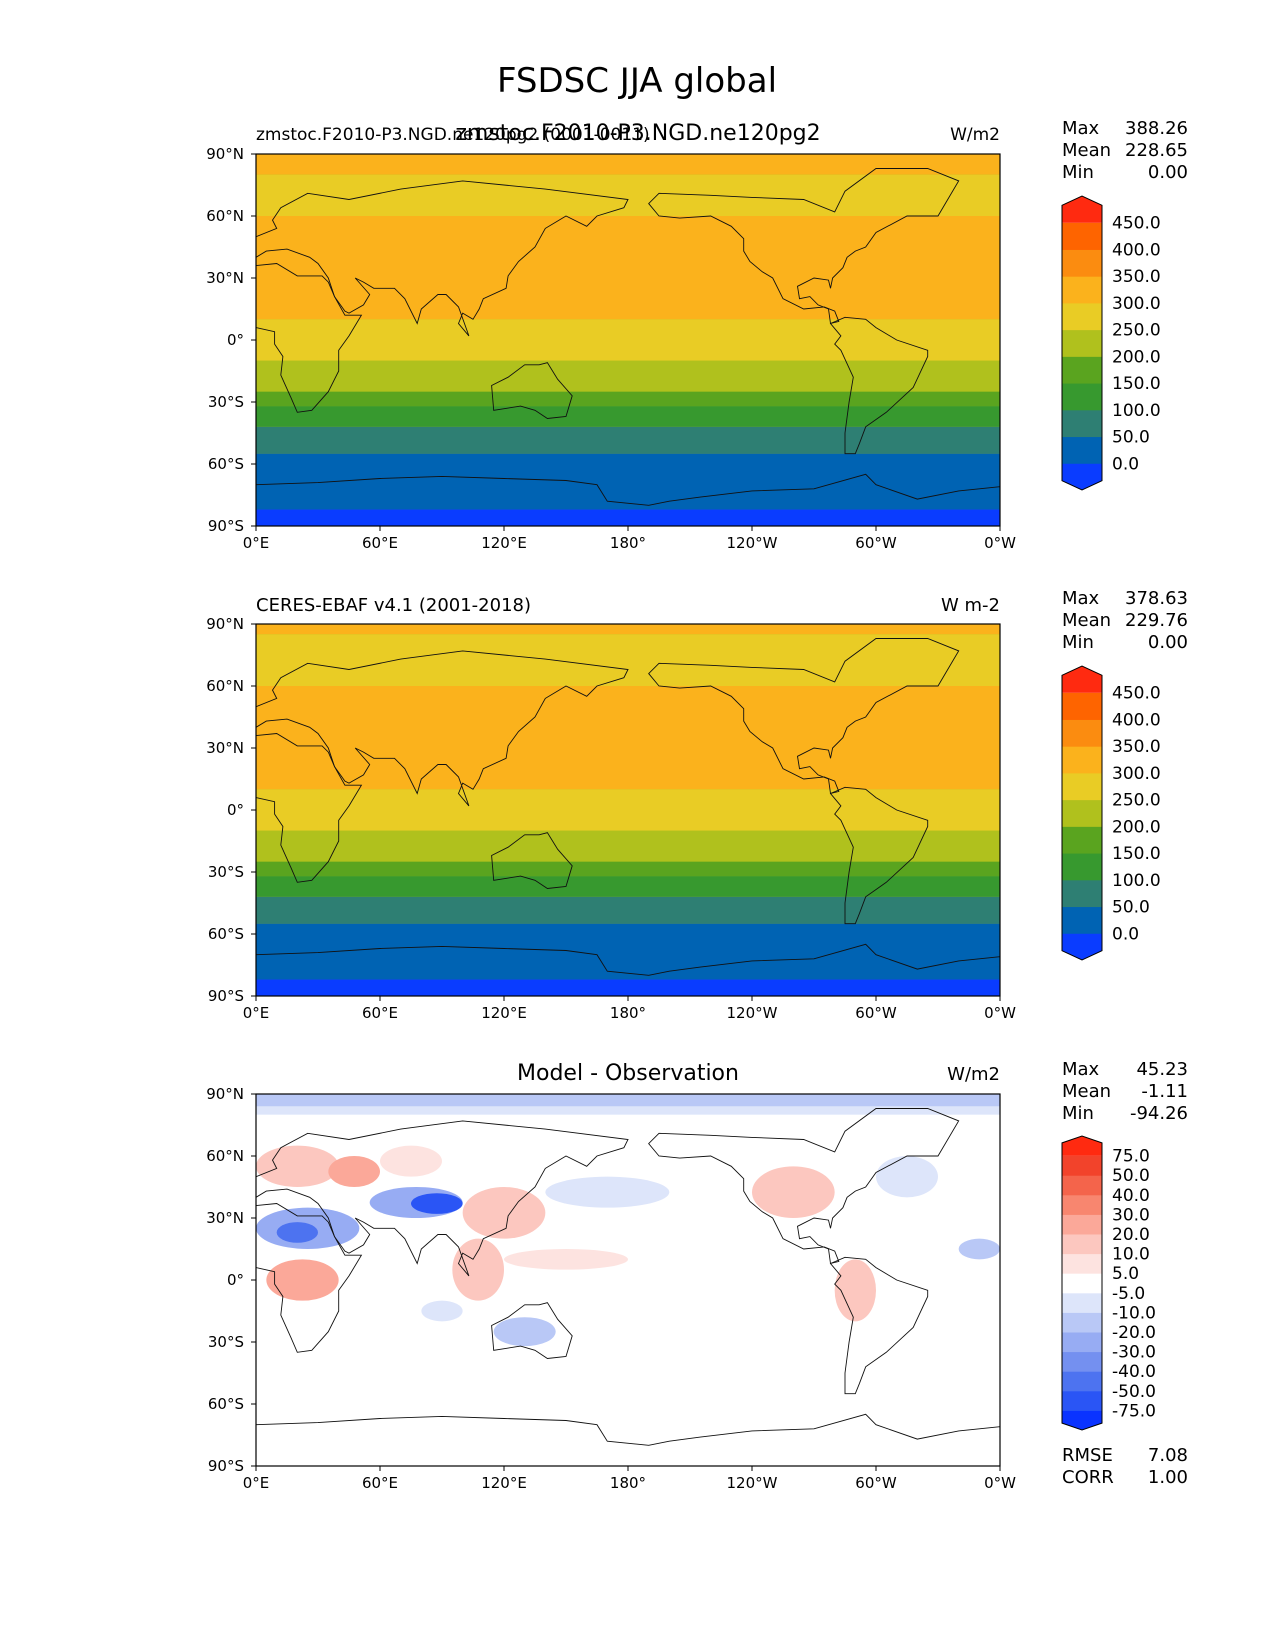 The height and width of the screenshot is (1650, 1275). Describe the element at coordinates (1136, 304) in the screenshot. I see `colorbar-tick-label: 300.0` at that location.